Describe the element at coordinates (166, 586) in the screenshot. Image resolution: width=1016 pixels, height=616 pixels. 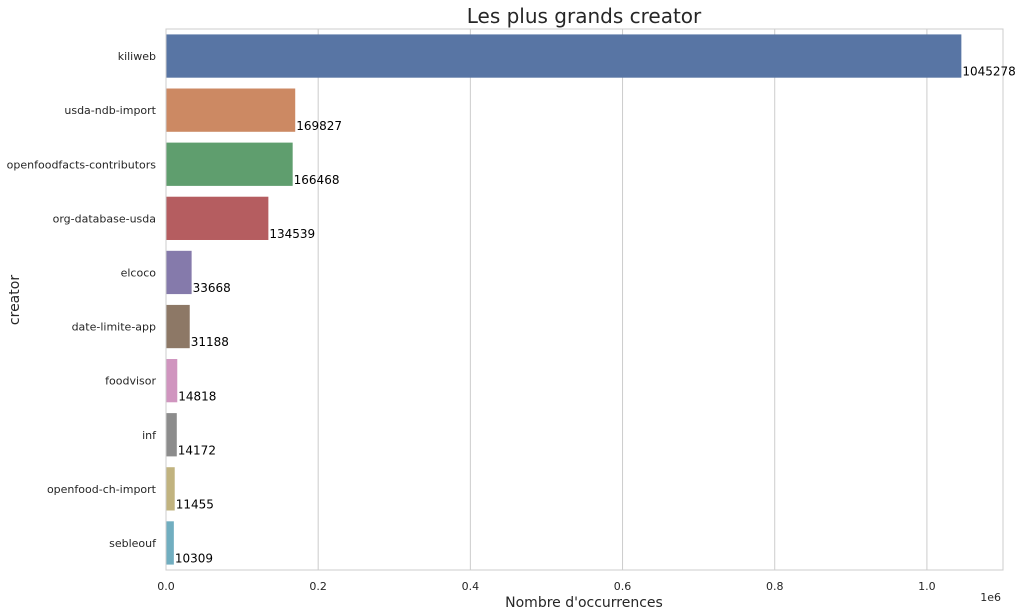
I see `x-tick-label: 0.0` at that location.